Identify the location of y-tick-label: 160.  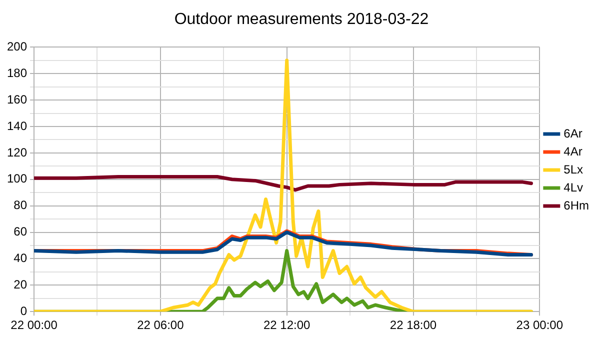
(17, 99).